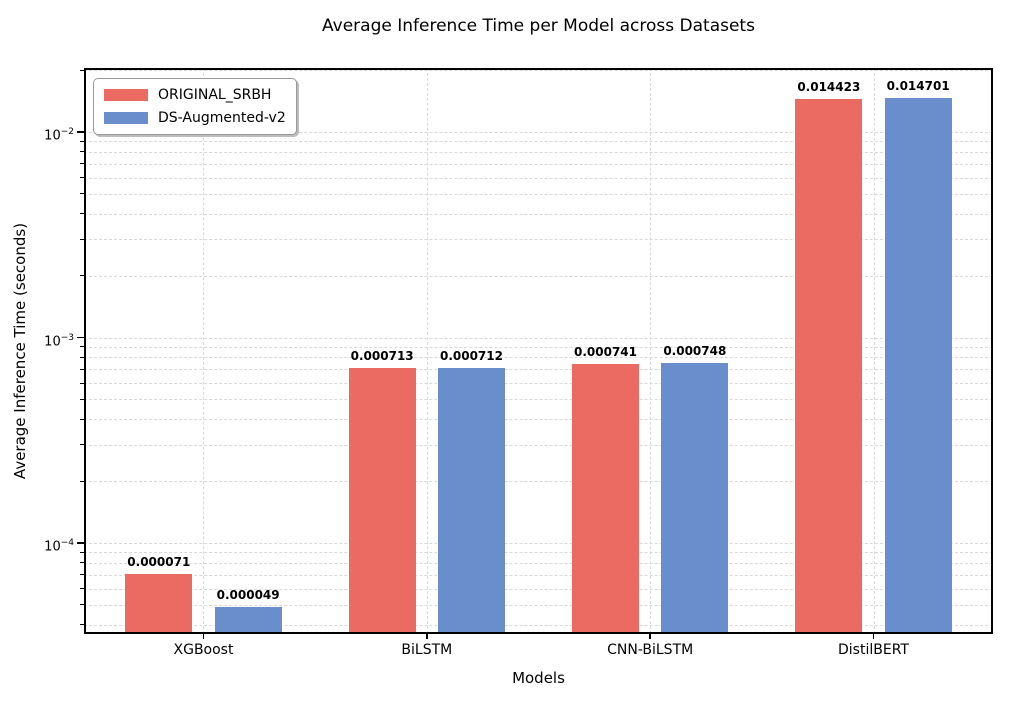  Describe the element at coordinates (159, 561) in the screenshot. I see `bar-value-label: 0.000071` at that location.